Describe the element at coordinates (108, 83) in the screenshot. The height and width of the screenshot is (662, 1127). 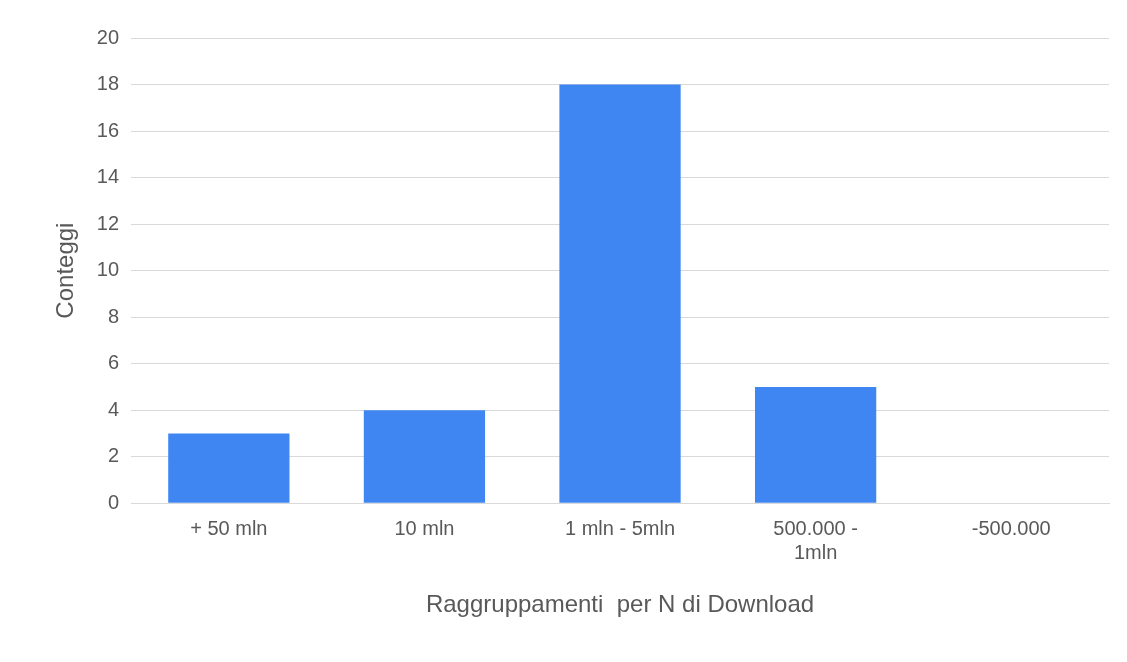
I see `y-tick-label: 18` at that location.